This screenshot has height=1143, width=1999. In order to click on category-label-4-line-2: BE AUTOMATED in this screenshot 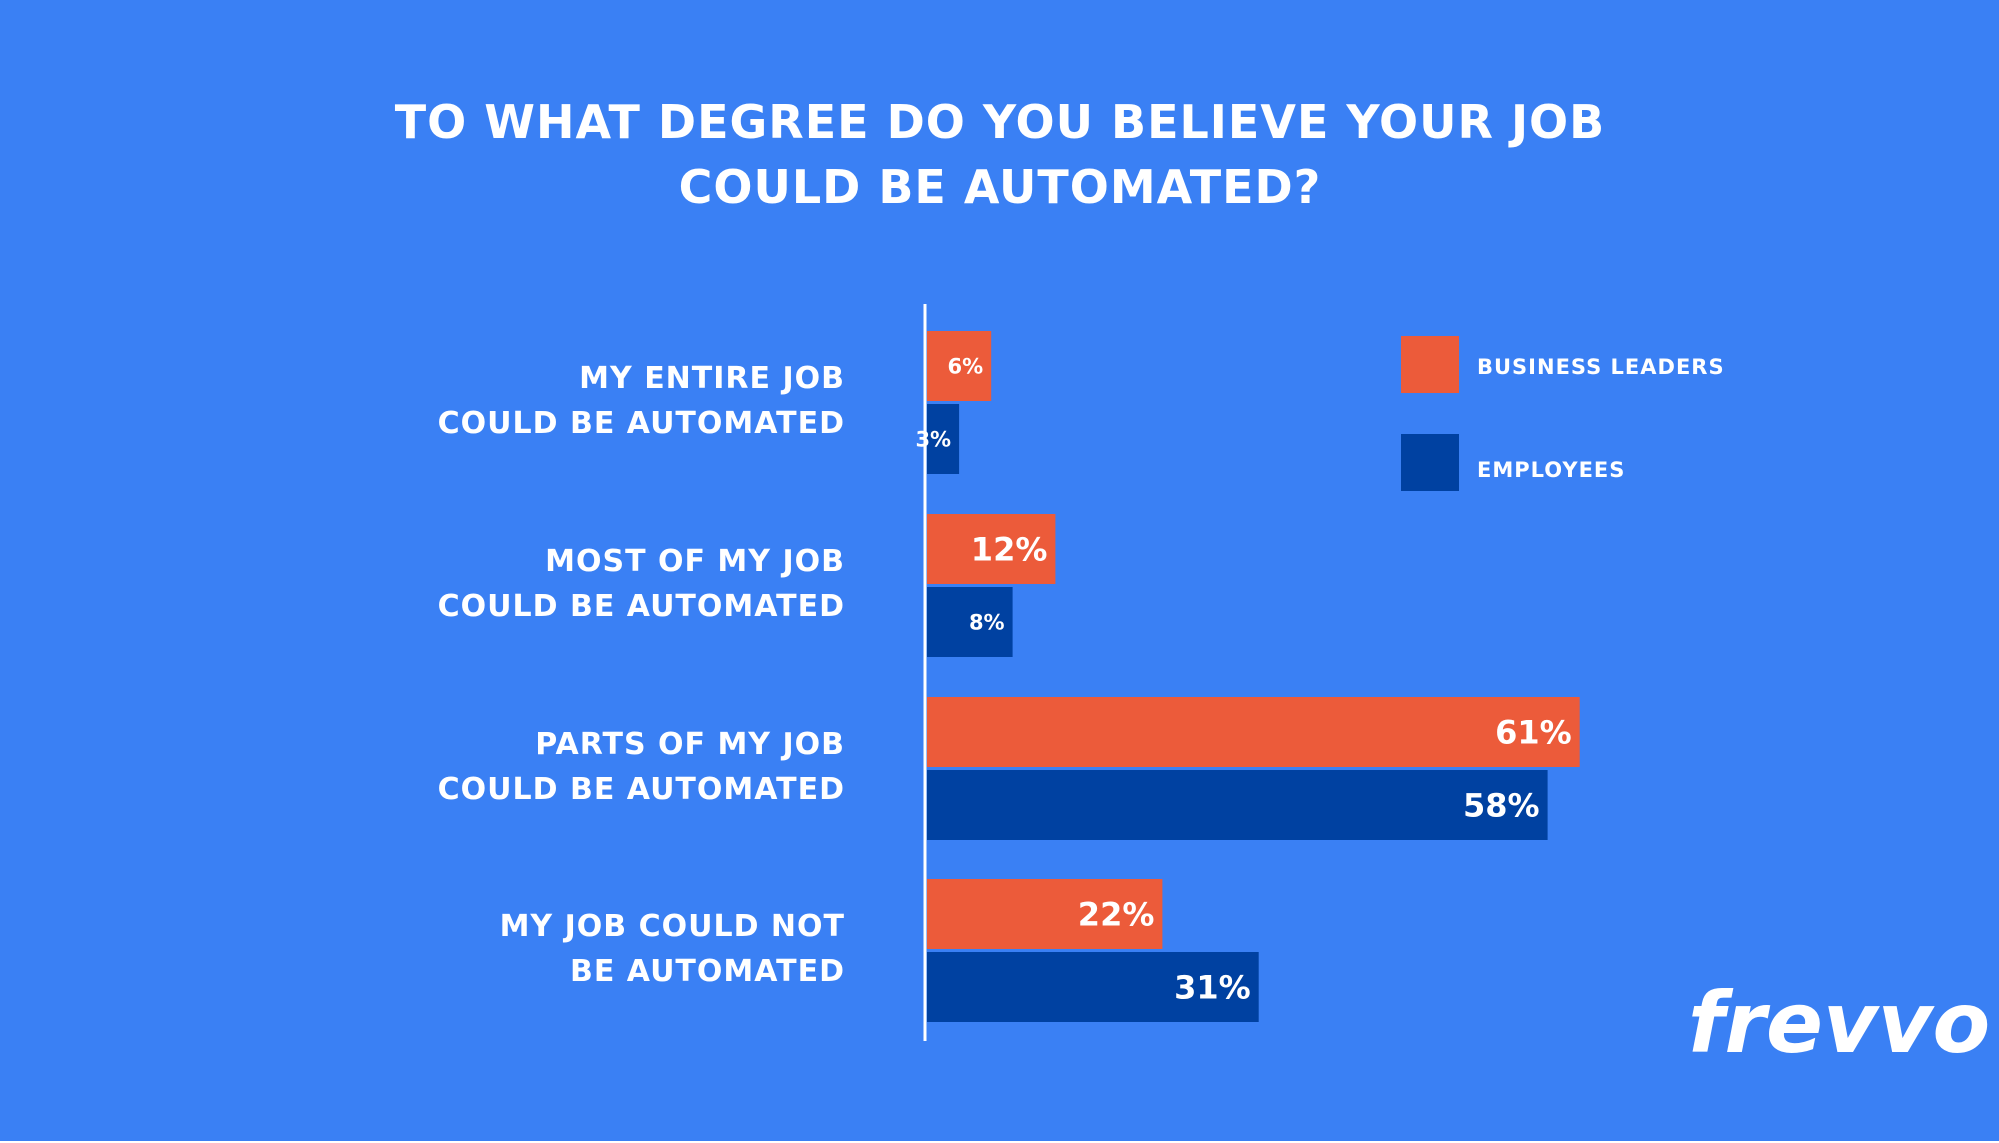, I will do `click(707, 971)`.